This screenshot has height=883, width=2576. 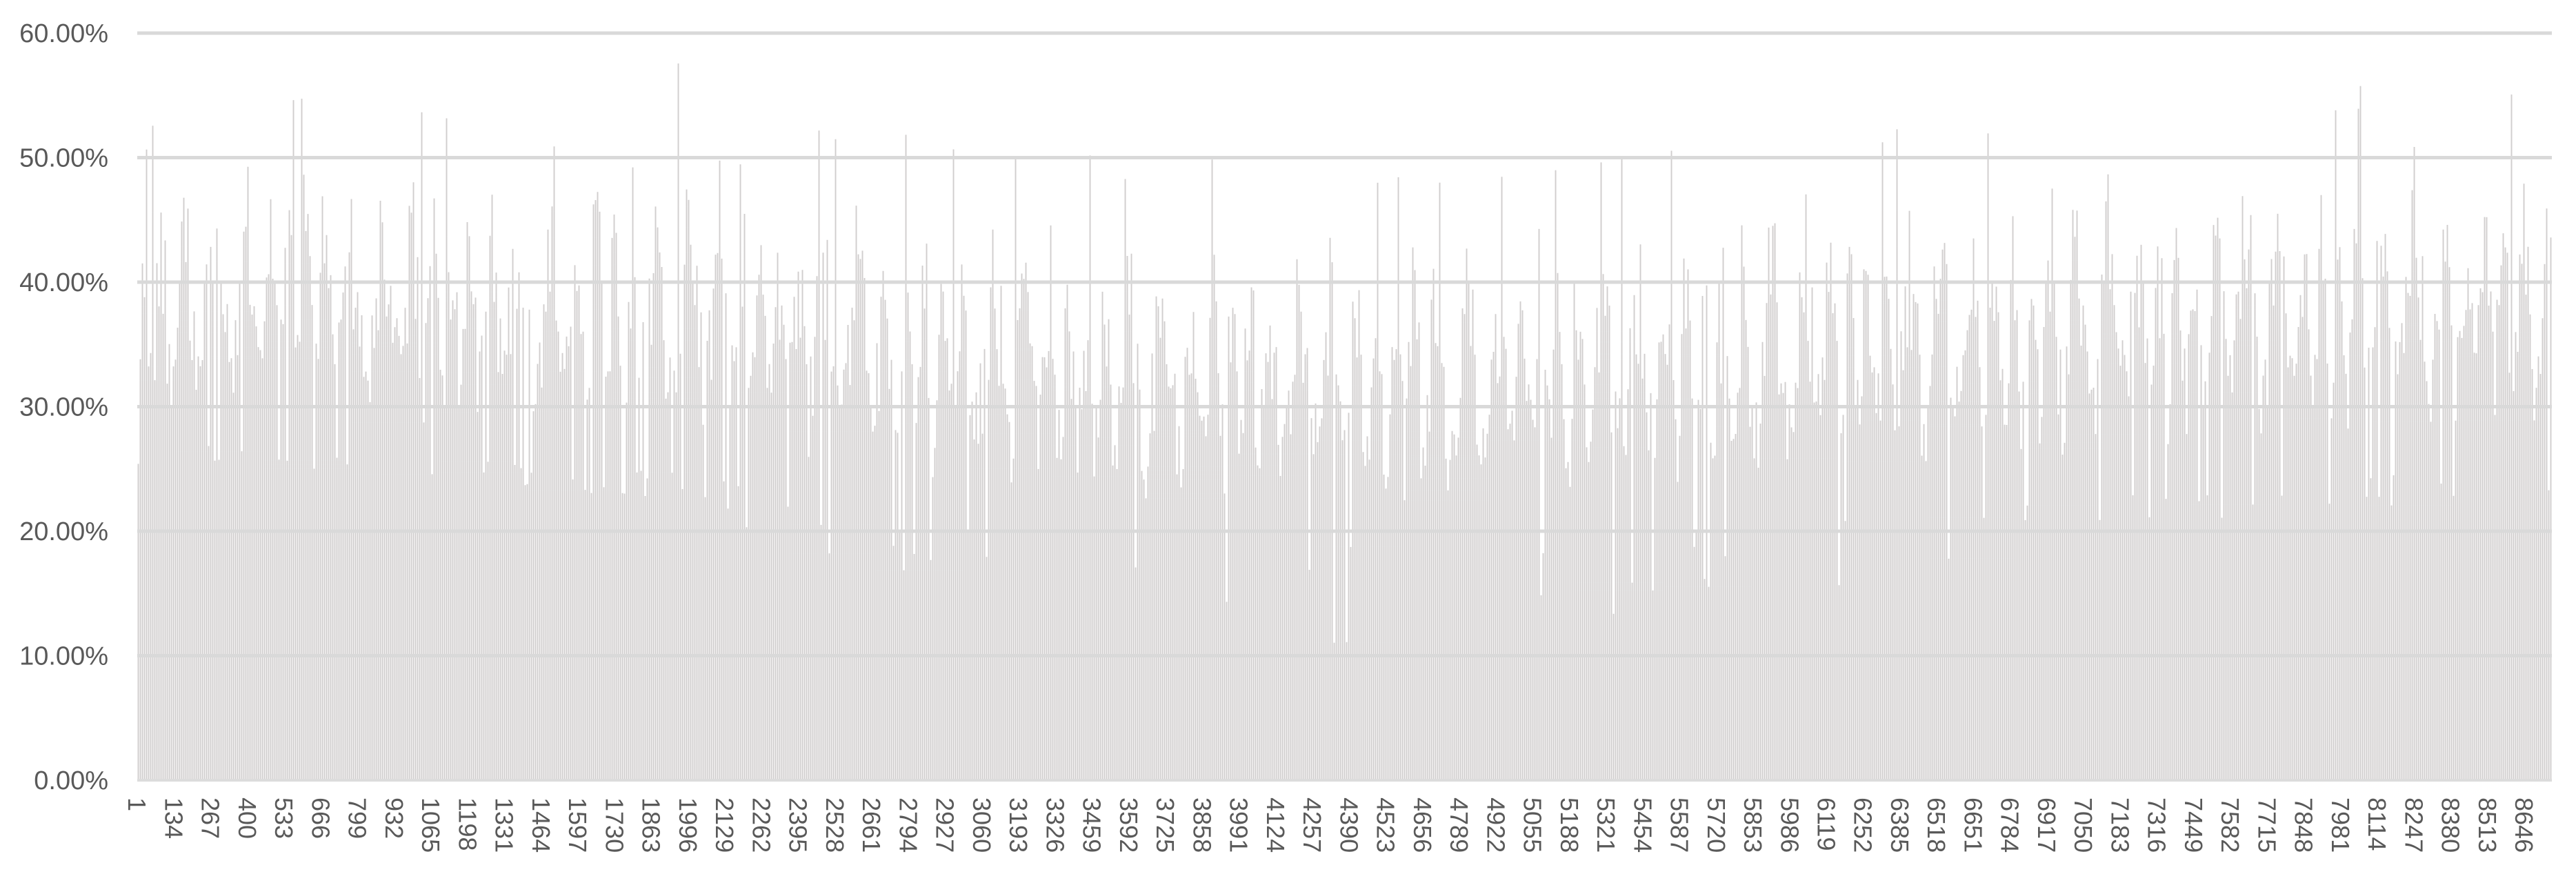 What do you see at coordinates (2193, 825) in the screenshot?
I see `x-axis-tick-label: 7449` at bounding box center [2193, 825].